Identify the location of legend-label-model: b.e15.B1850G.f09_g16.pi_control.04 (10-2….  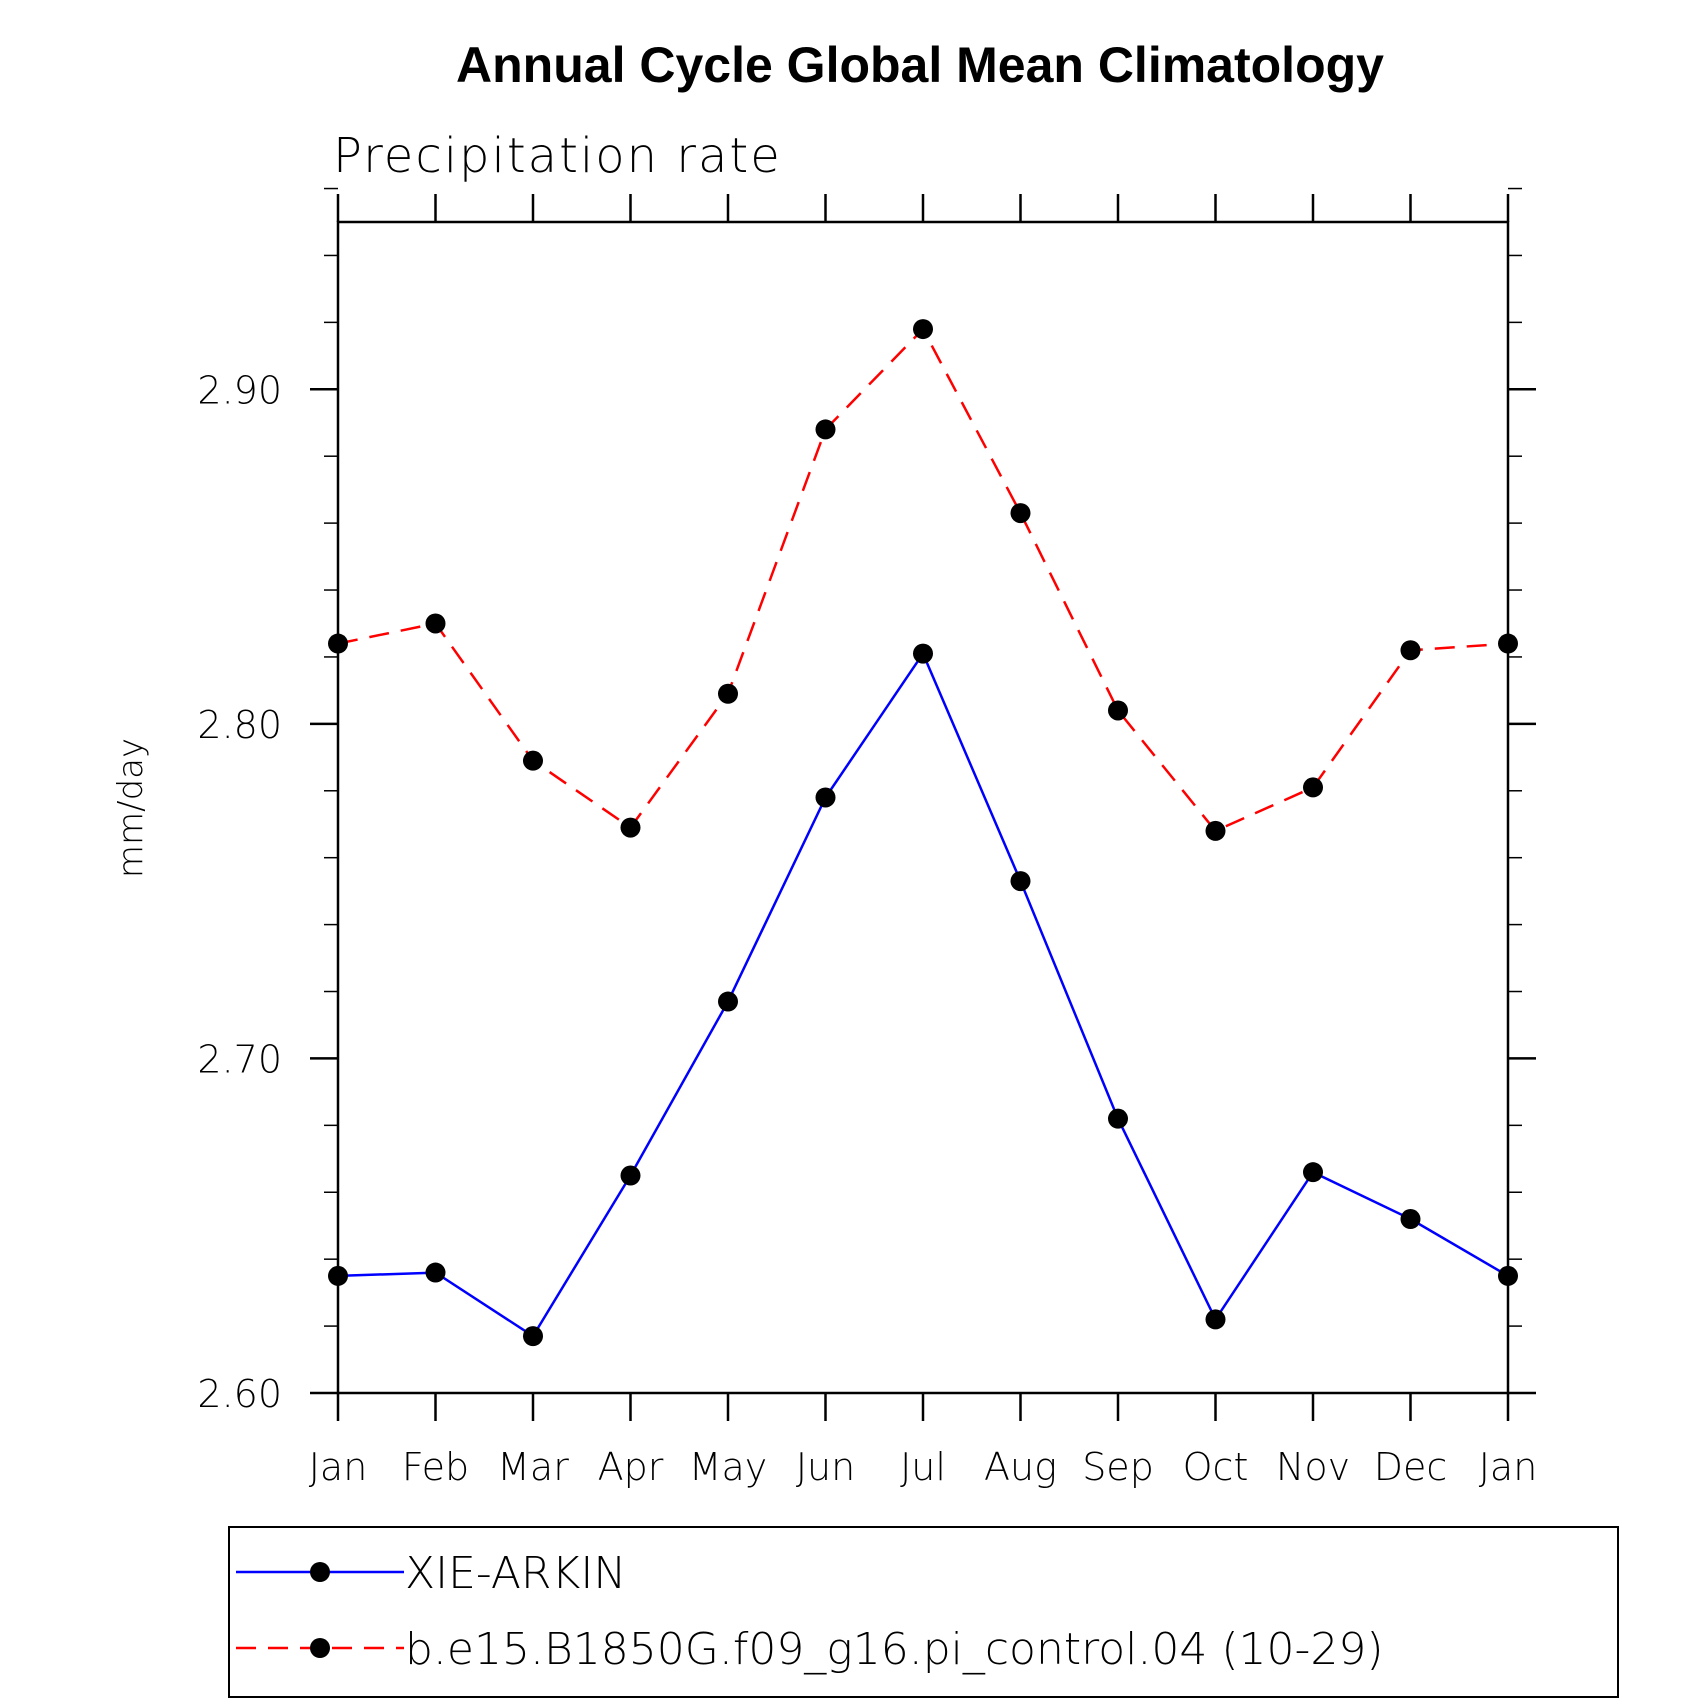
(894, 1649).